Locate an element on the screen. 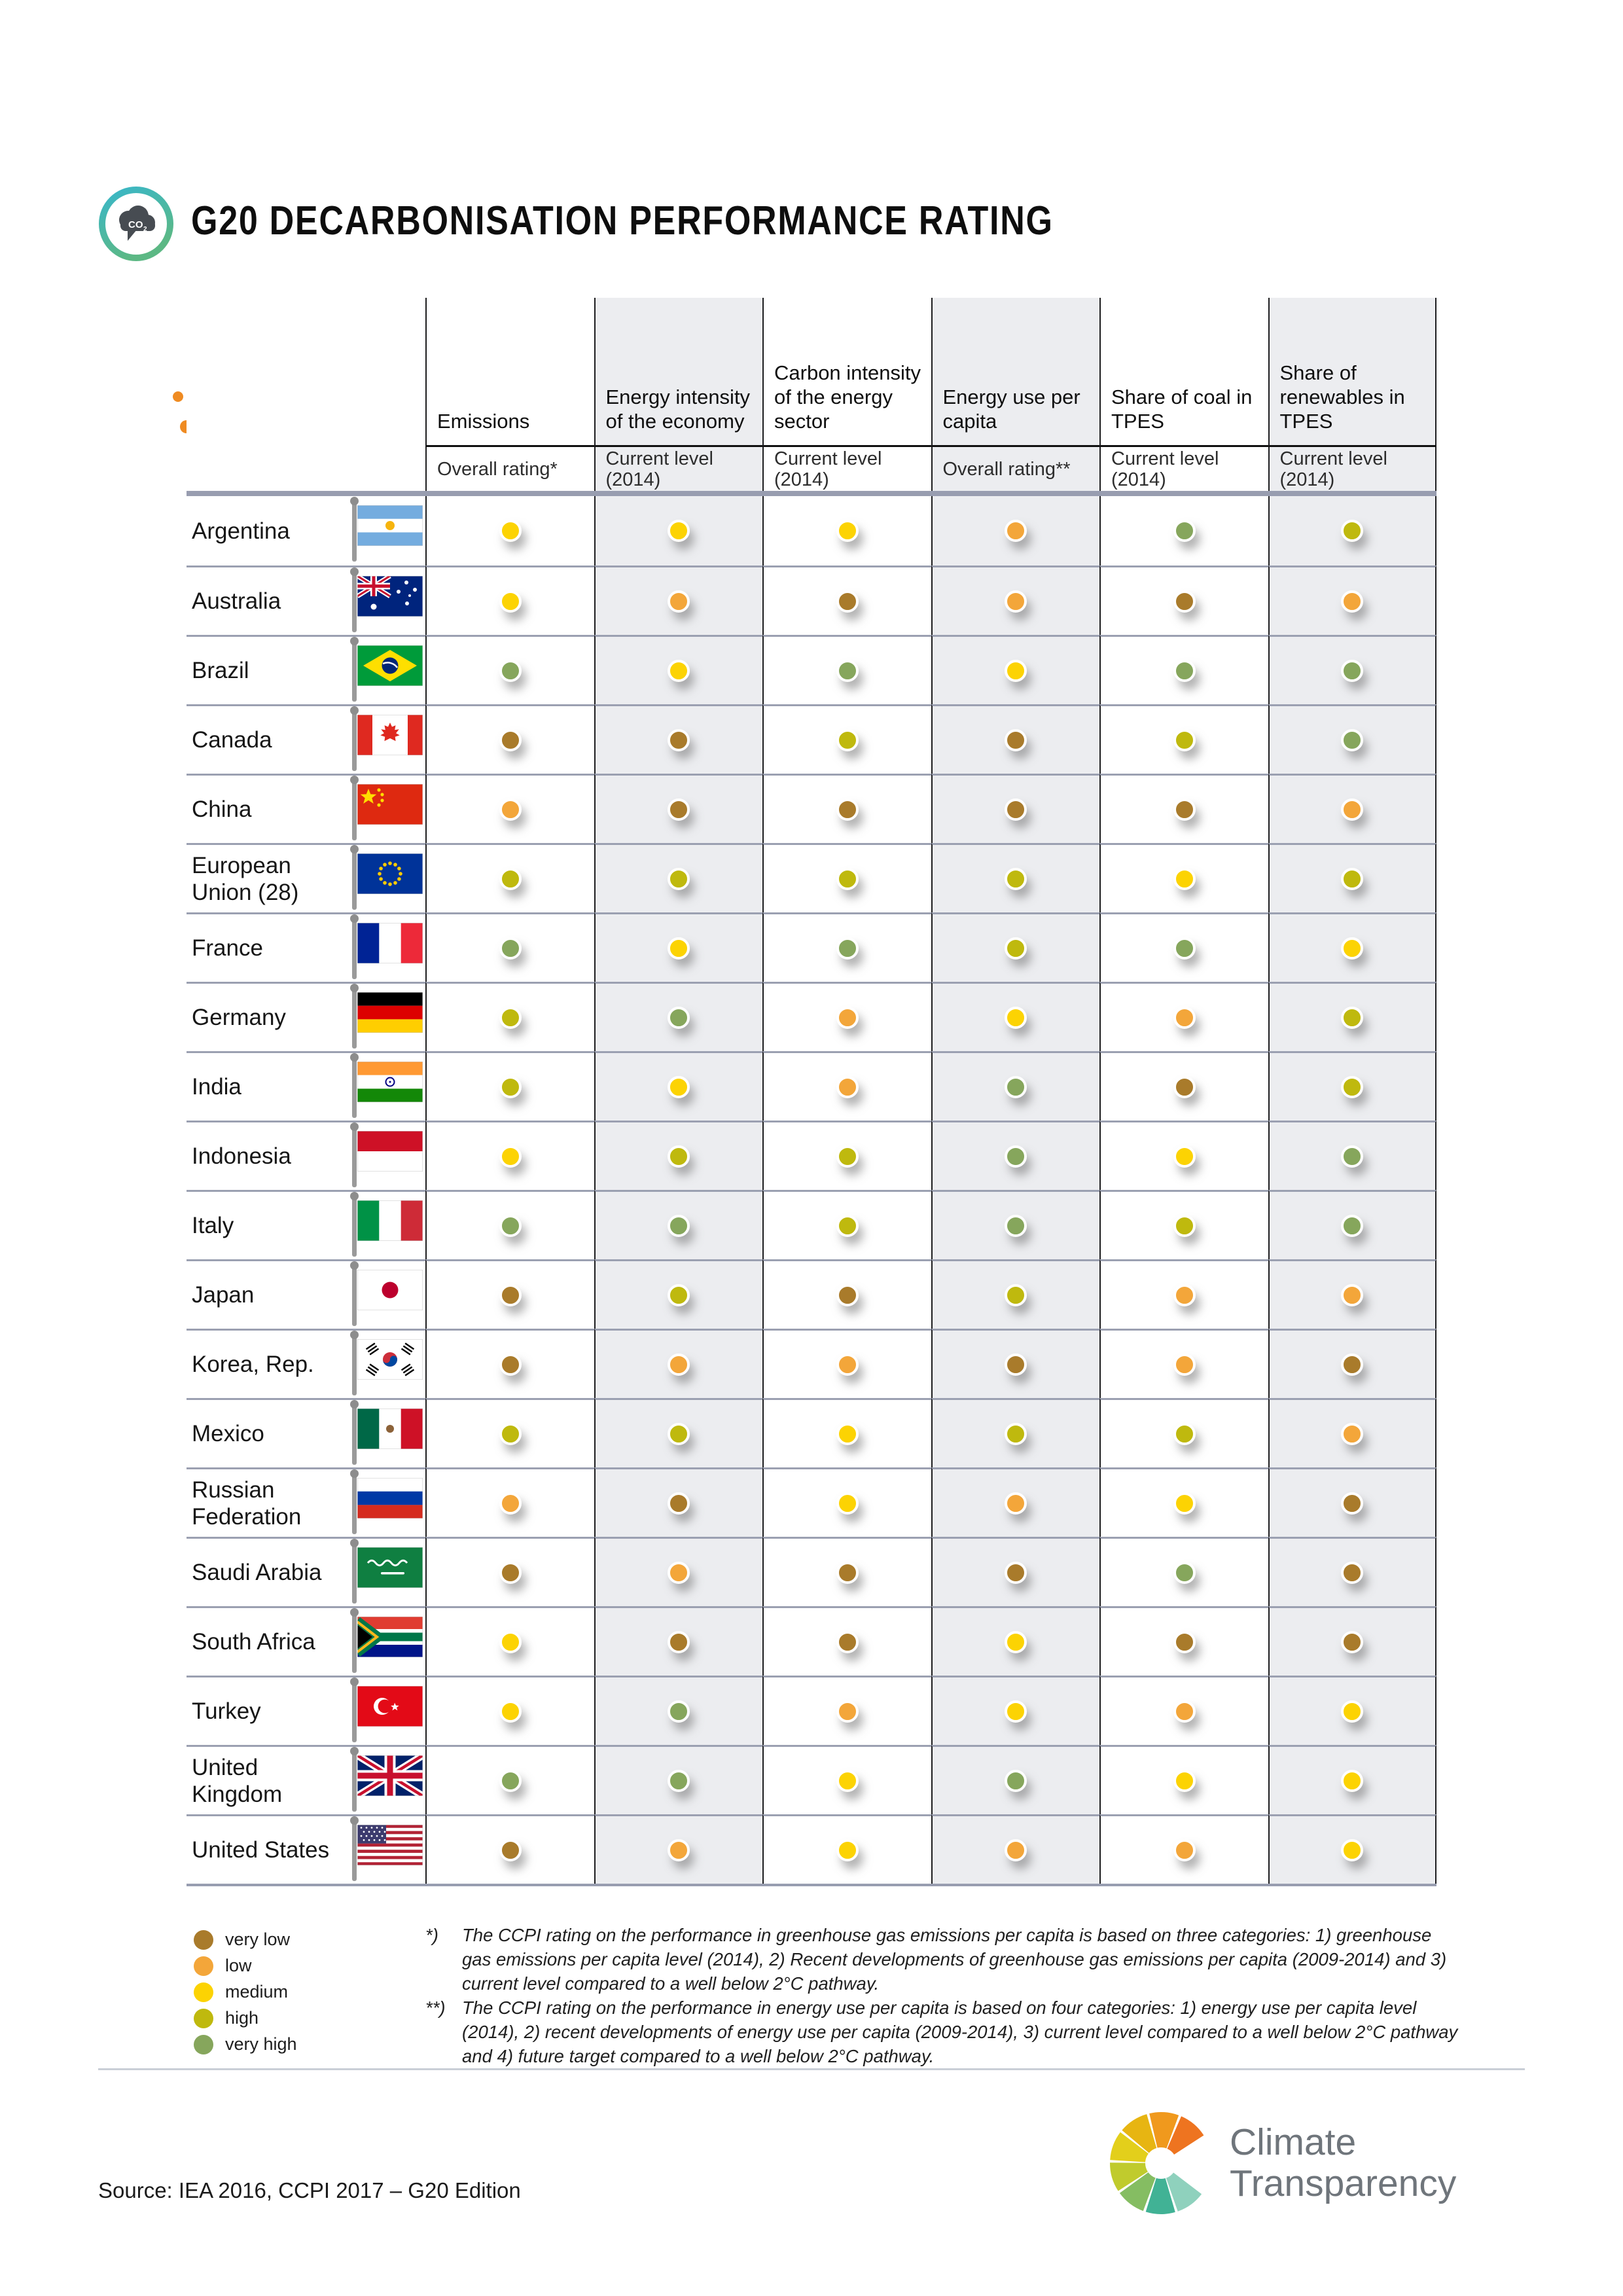 This screenshot has width=1623, height=2296. legend-label: medium is located at coordinates (257, 1991).